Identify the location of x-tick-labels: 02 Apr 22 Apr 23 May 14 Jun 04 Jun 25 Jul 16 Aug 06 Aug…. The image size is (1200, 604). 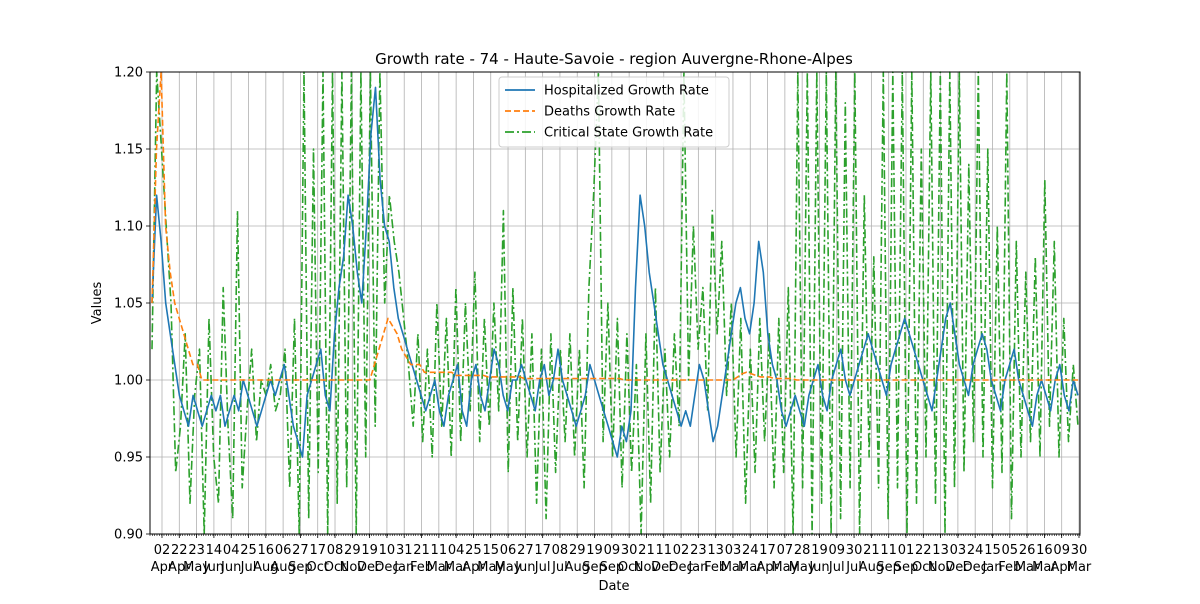
(621, 559).